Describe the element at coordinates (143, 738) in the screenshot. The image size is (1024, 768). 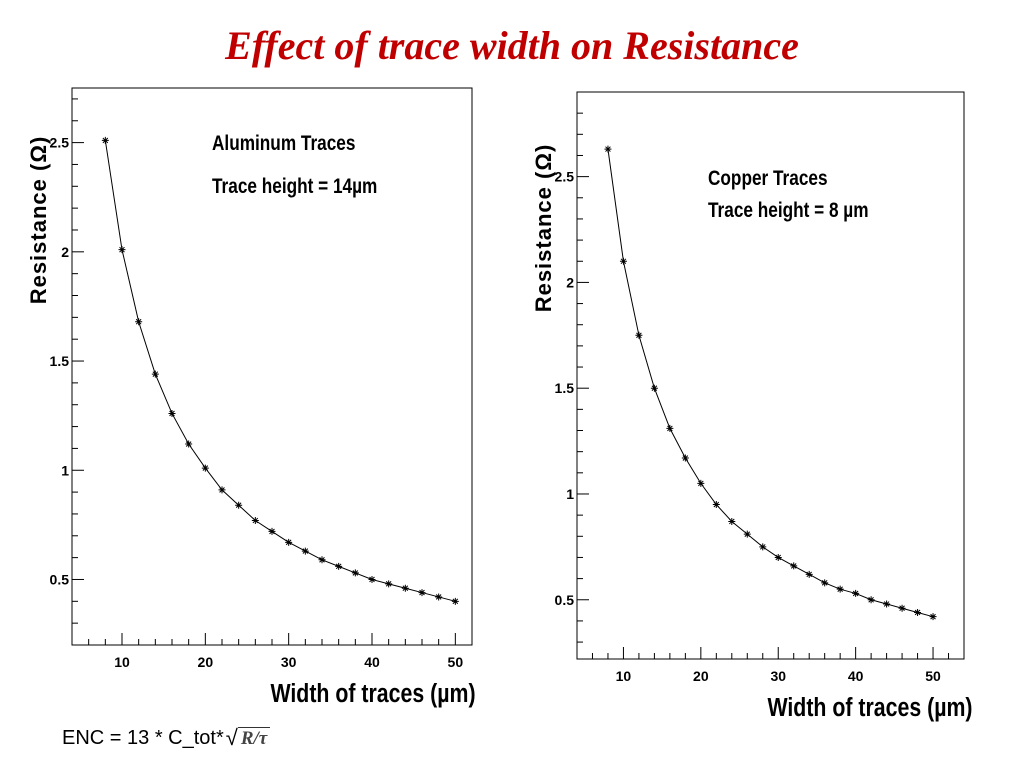
I see `formula-prefix: ENC = 13 * C_tot*` at that location.